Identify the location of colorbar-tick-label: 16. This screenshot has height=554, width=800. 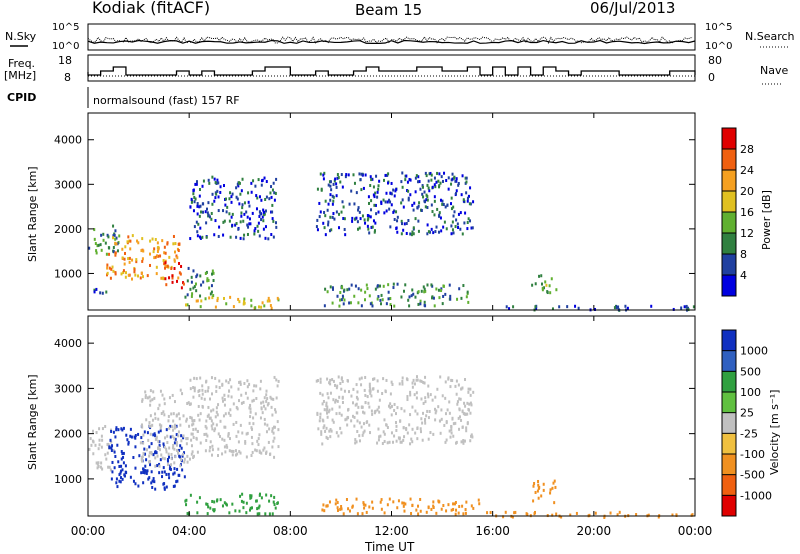
(747, 212).